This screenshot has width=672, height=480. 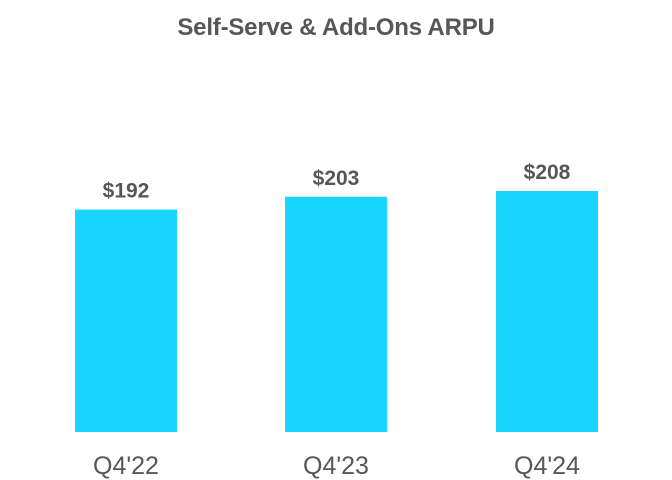 I want to click on category-label: Q4'23, so click(x=336, y=466).